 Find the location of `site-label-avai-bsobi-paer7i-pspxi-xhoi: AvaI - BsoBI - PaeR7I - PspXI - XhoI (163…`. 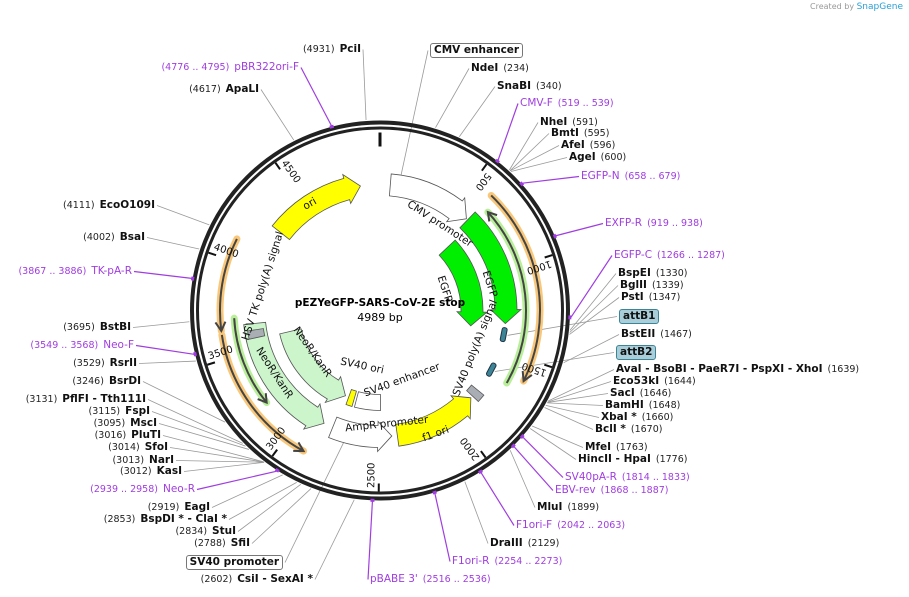

site-label-avai-bsobi-paer7i-pspxi-xhoi: AvaI - BsoBI - PaeR7I - PspXI - XhoI (163… is located at coordinates (740, 369).